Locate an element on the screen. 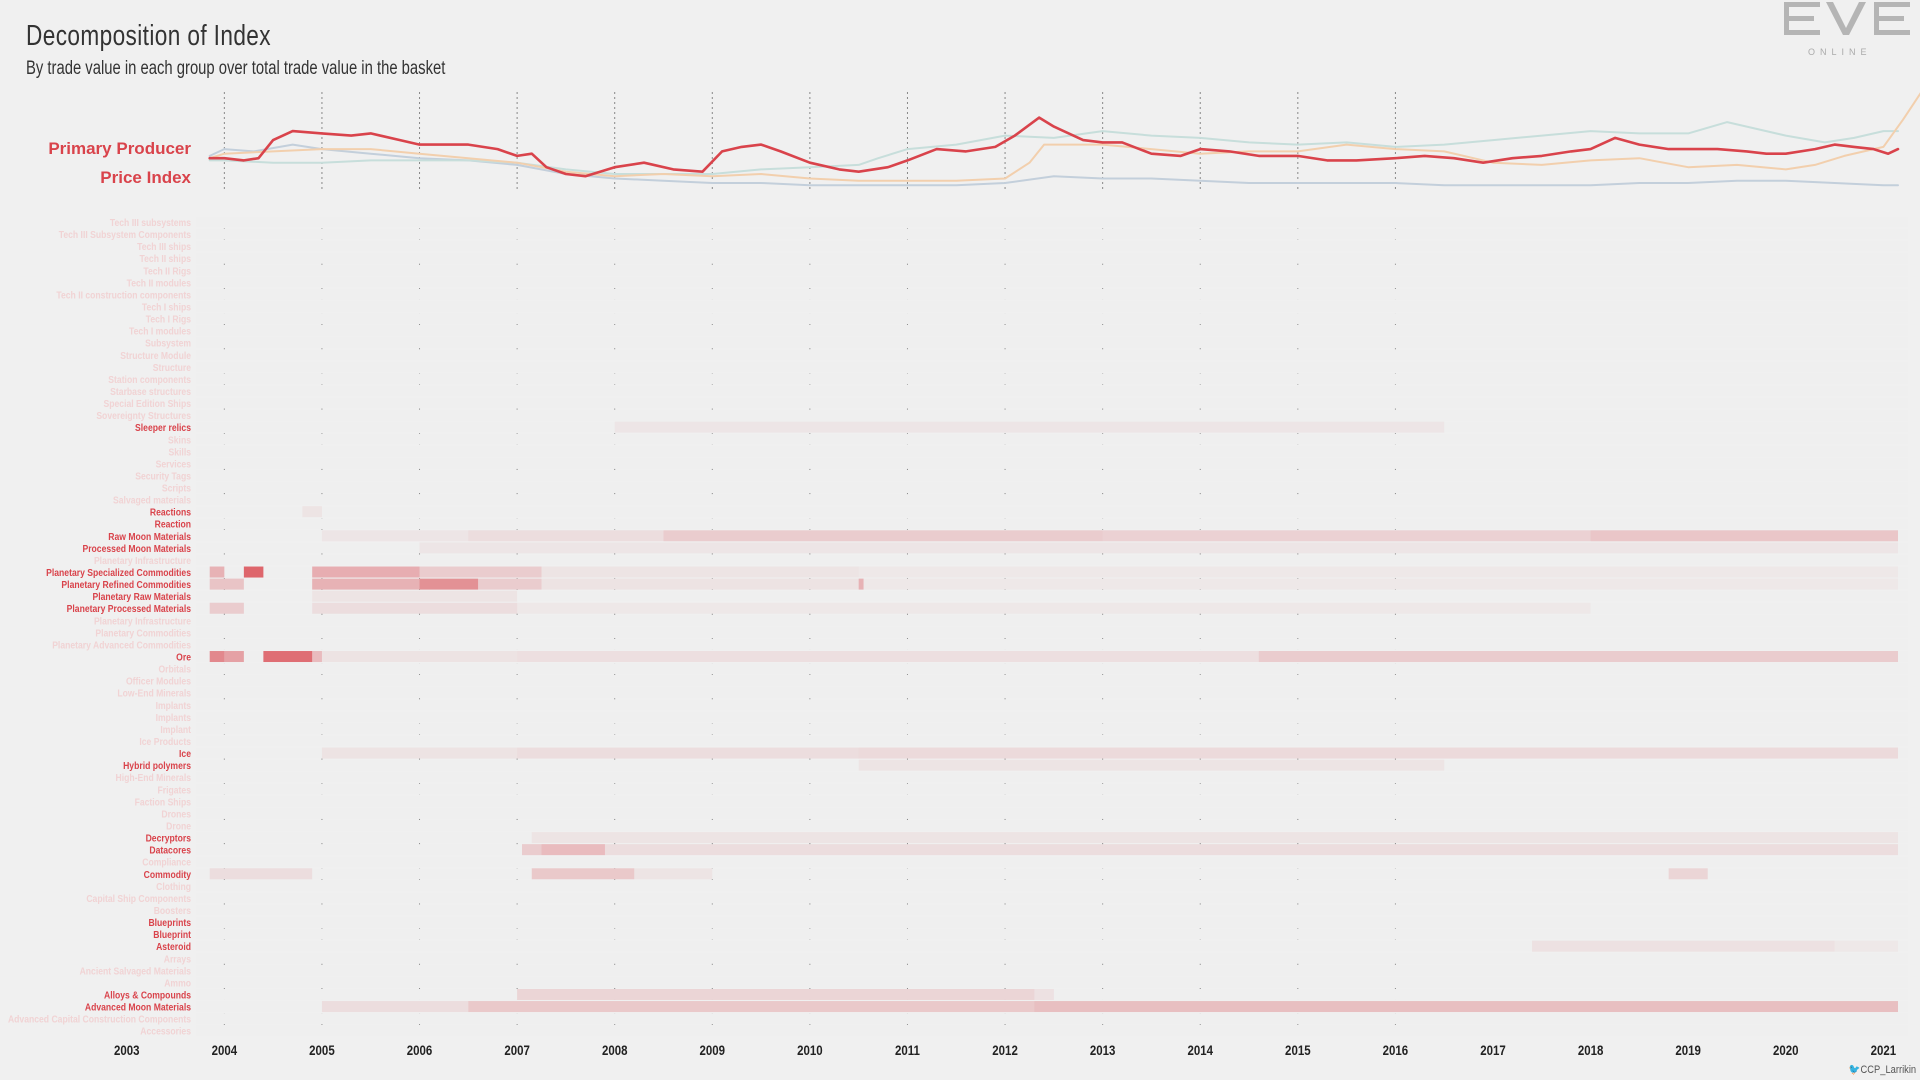  heat-row-raw-moon-materials is located at coordinates (1052, 536).